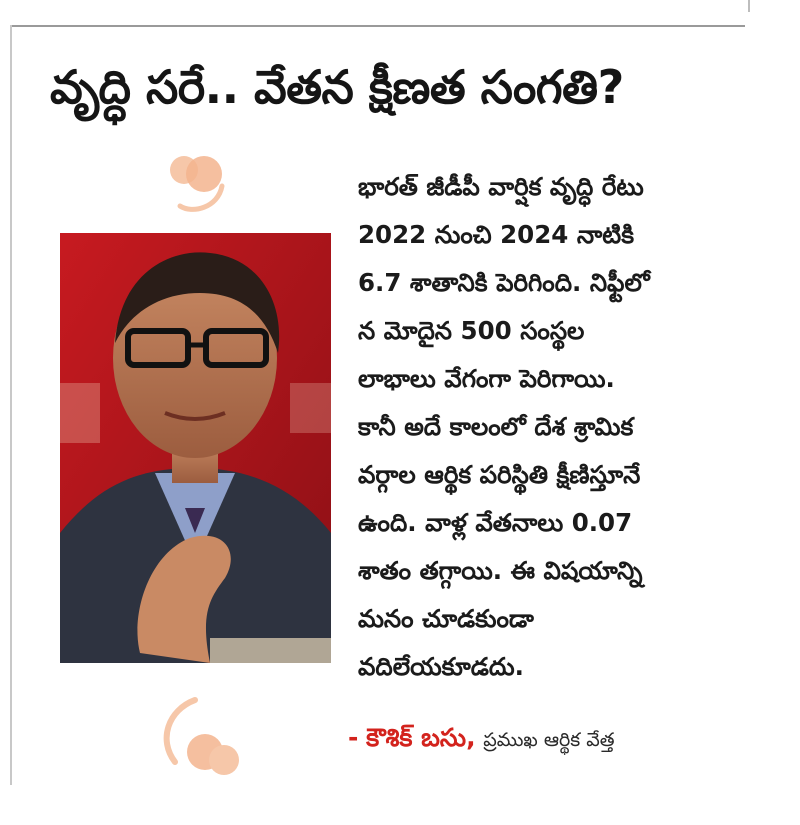 The image size is (800, 825). Describe the element at coordinates (471, 330) in the screenshot. I see `body-line: న మోదైన 500 సంస్థల` at that location.